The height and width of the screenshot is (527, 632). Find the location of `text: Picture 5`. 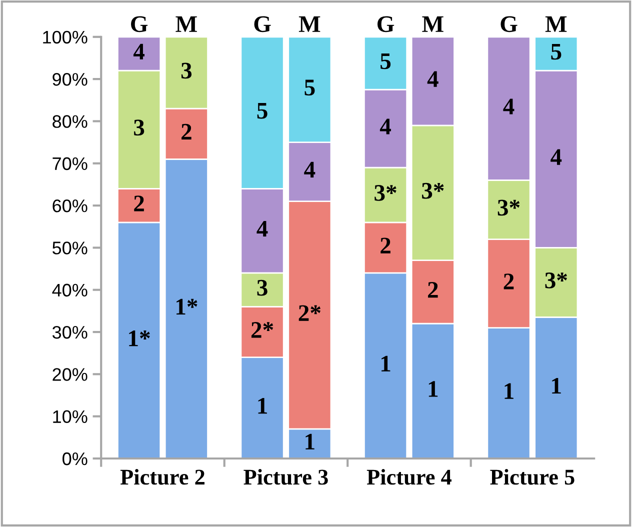

text: Picture 5 is located at coordinates (532, 477).